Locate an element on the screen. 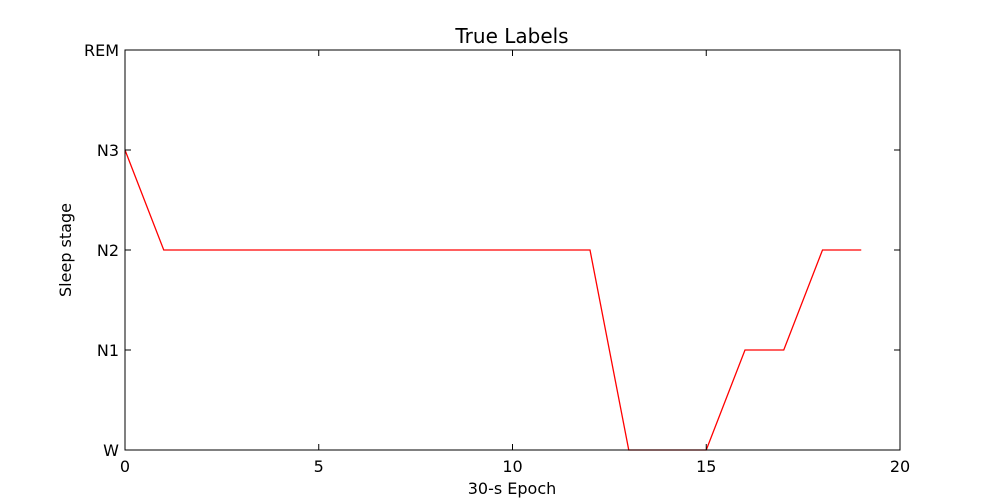 The width and height of the screenshot is (1000, 500). x-tick-label: 15 is located at coordinates (706, 466).